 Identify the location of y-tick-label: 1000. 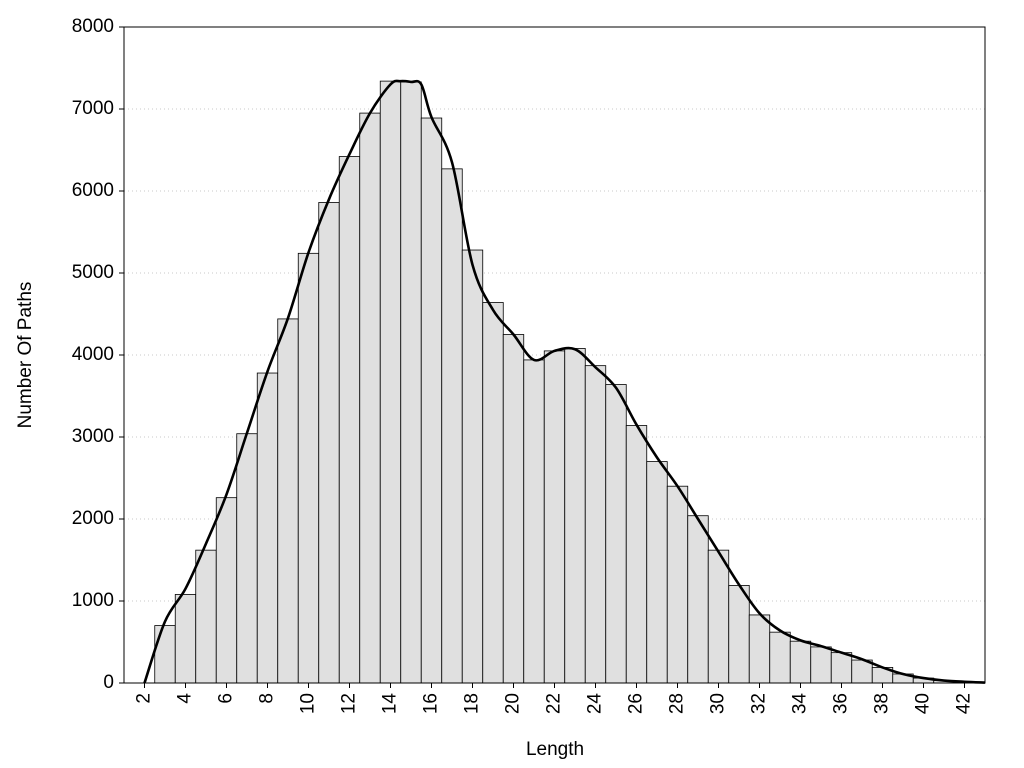
(93, 600).